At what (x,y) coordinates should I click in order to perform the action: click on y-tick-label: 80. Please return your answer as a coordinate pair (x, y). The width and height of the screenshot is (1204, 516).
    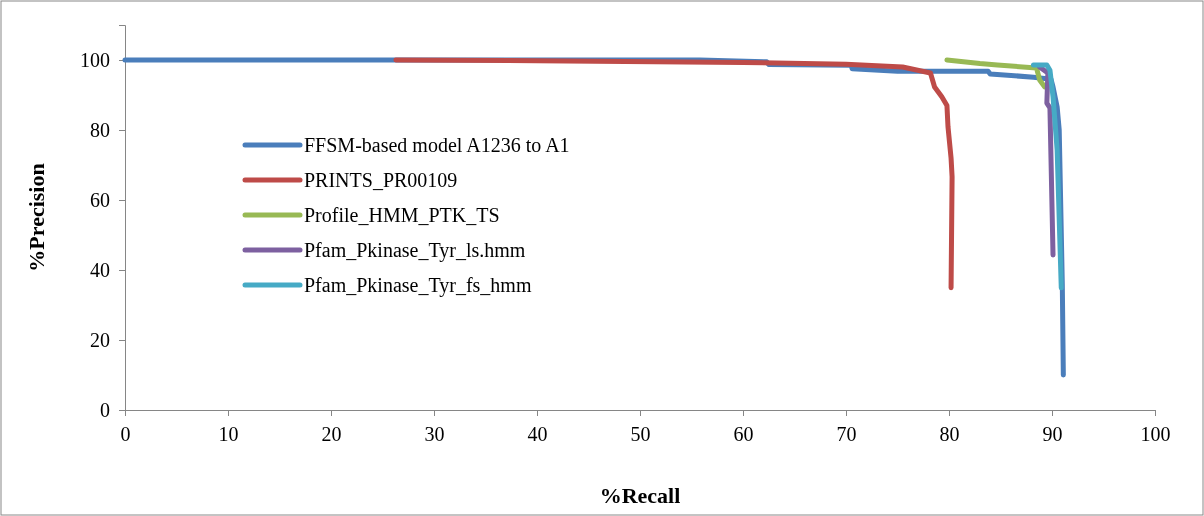
    Looking at the image, I should click on (100, 129).